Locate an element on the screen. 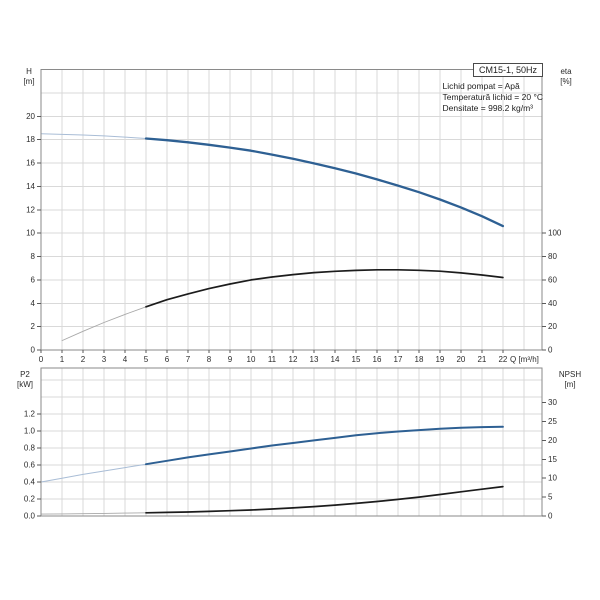 The width and height of the screenshot is (600, 600). head-curve is located at coordinates (324, 182).